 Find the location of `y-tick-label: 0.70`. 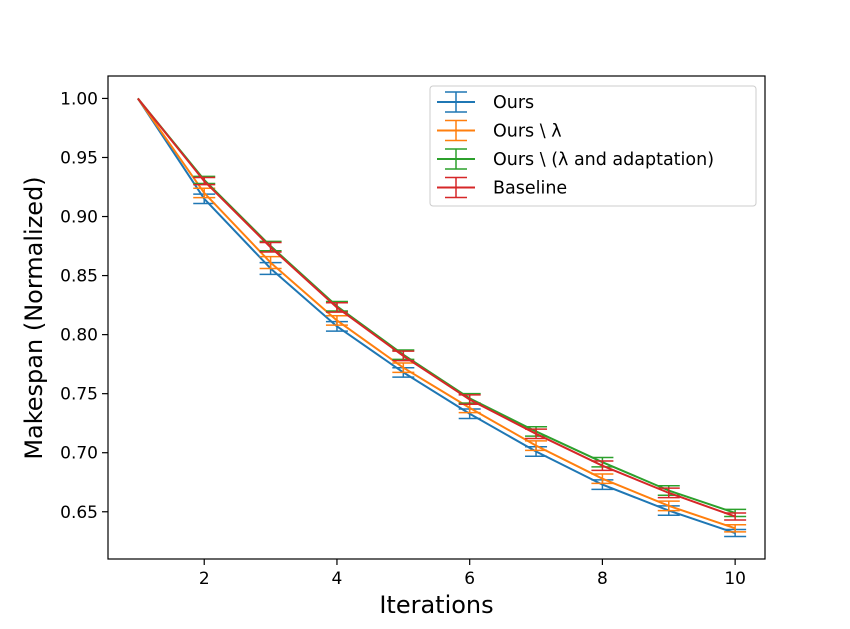

y-tick-label: 0.70 is located at coordinates (79, 454).